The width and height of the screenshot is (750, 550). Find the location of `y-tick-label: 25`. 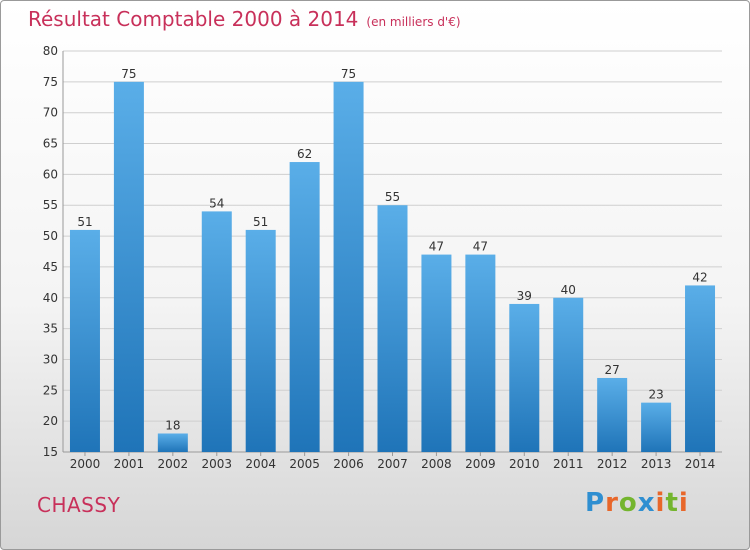

y-tick-label: 25 is located at coordinates (50, 390).